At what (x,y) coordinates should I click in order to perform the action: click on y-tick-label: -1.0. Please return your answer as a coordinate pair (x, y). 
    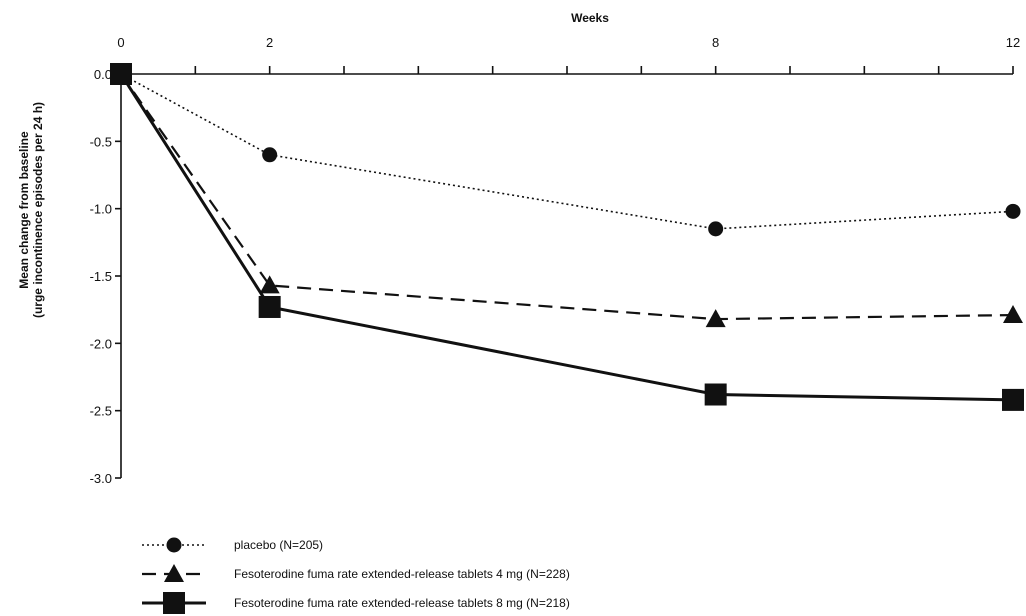
    Looking at the image, I should click on (101, 209).